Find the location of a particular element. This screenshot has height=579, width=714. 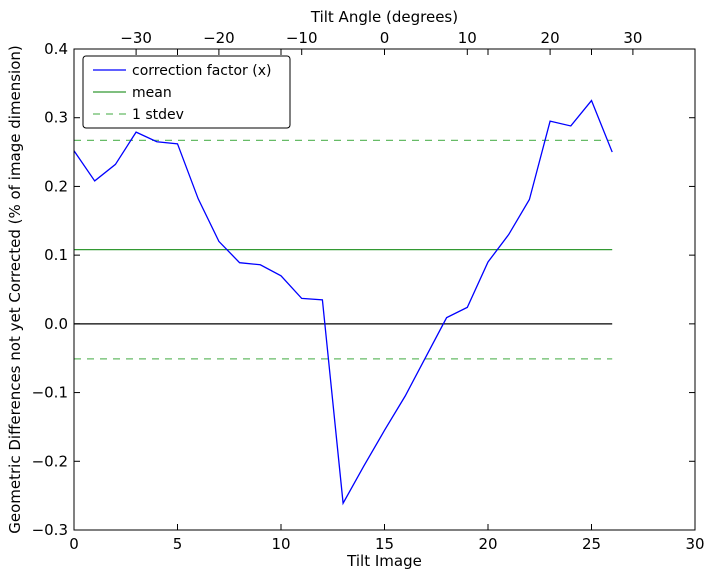

secondary-x-tick-label: −20 is located at coordinates (219, 38).